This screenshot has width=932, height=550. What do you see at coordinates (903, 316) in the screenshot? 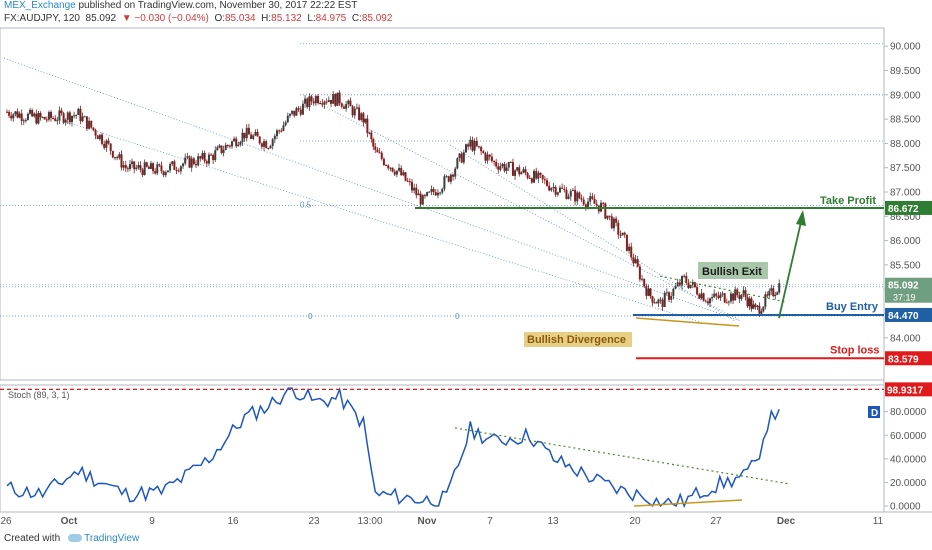
I see `buy-entry-badge-value: 84.470` at bounding box center [903, 316].